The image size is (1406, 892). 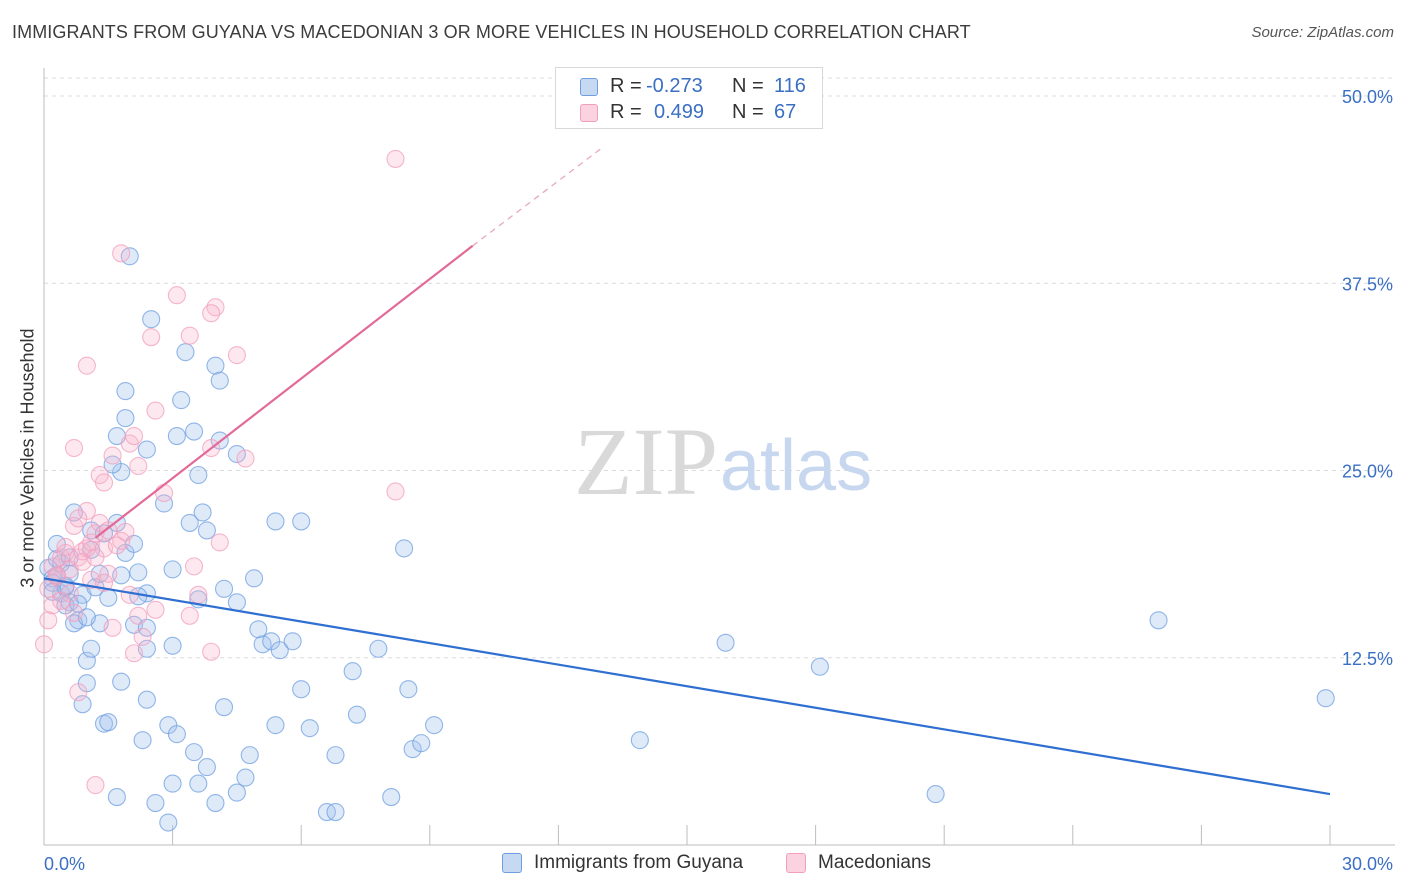 What do you see at coordinates (796, 466) in the screenshot?
I see `watermark-atlas: atlas` at bounding box center [796, 466].